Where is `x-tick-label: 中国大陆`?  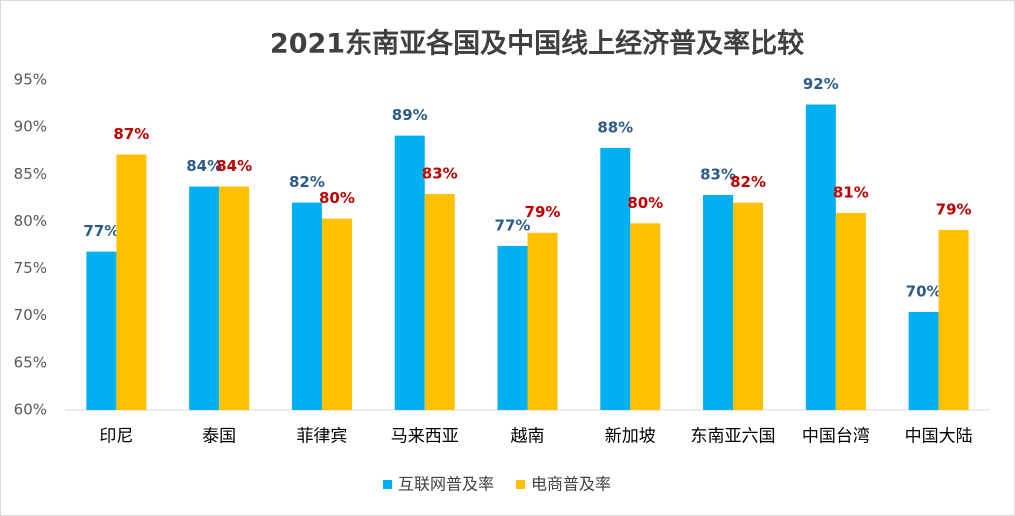
x-tick-label: 中国大陆 is located at coordinates (939, 437).